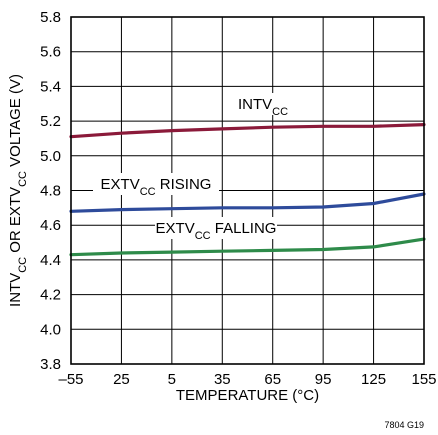  What do you see at coordinates (404, 425) in the screenshot?
I see `figure-id: 7804 G19` at bounding box center [404, 425].